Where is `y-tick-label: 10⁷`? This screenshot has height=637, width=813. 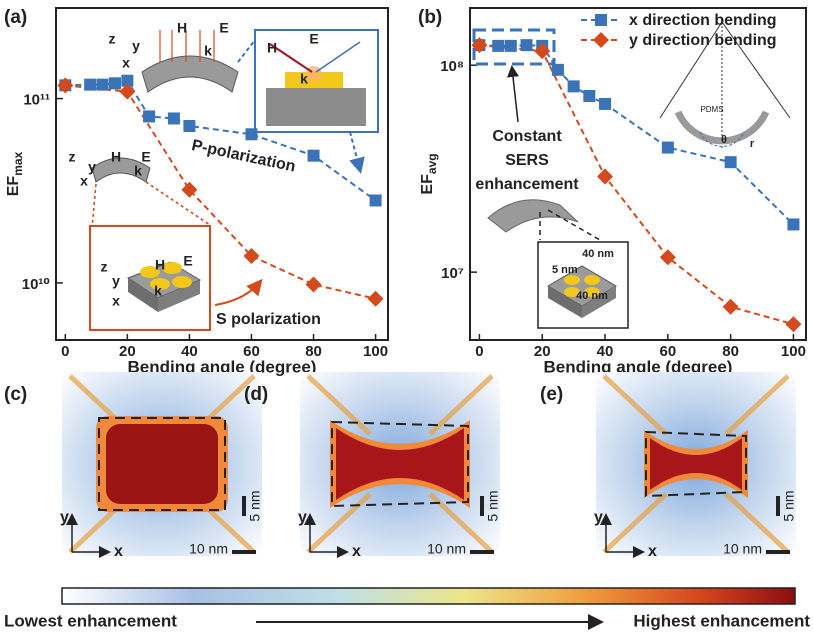 y-tick-label: 10⁷ is located at coordinates (452, 273).